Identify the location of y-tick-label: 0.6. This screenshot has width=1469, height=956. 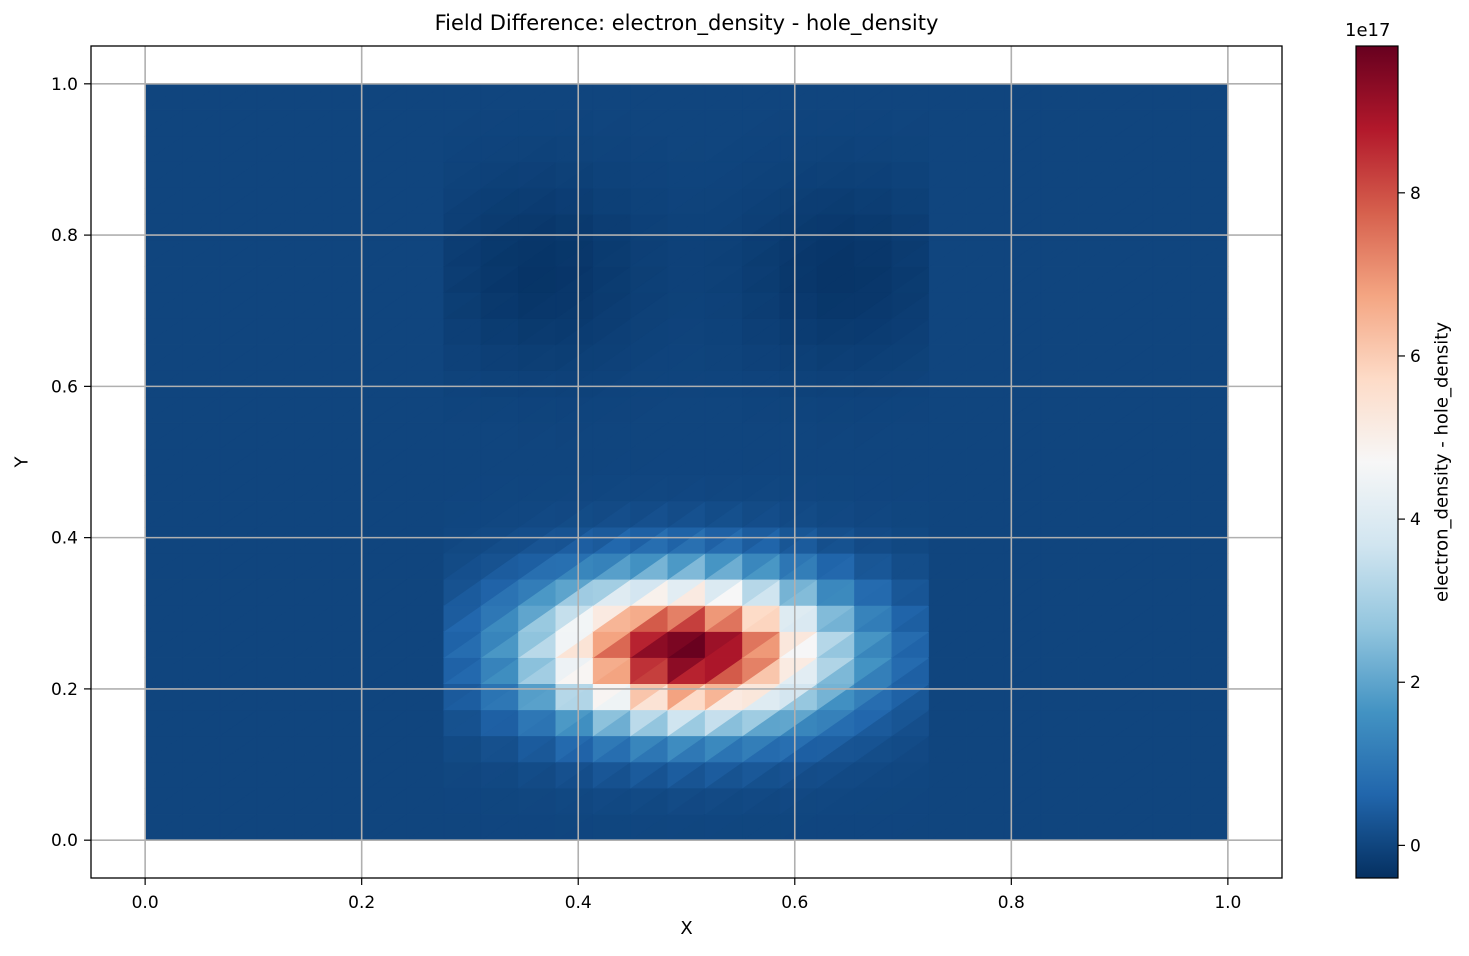
(64, 387).